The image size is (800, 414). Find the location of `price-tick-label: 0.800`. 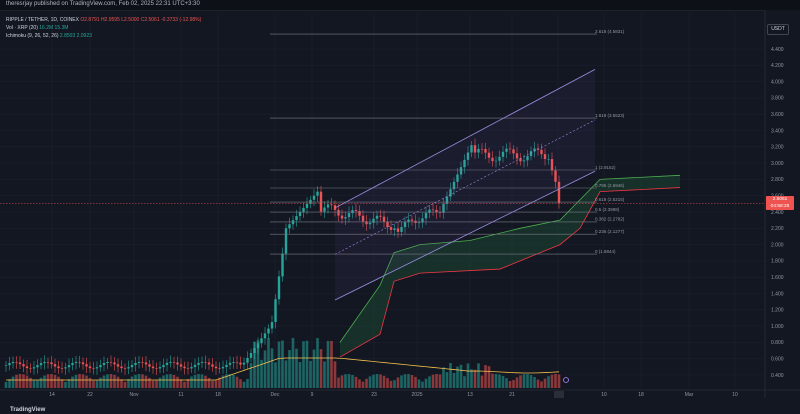

price-tick-label: 0.800 is located at coordinates (777, 343).